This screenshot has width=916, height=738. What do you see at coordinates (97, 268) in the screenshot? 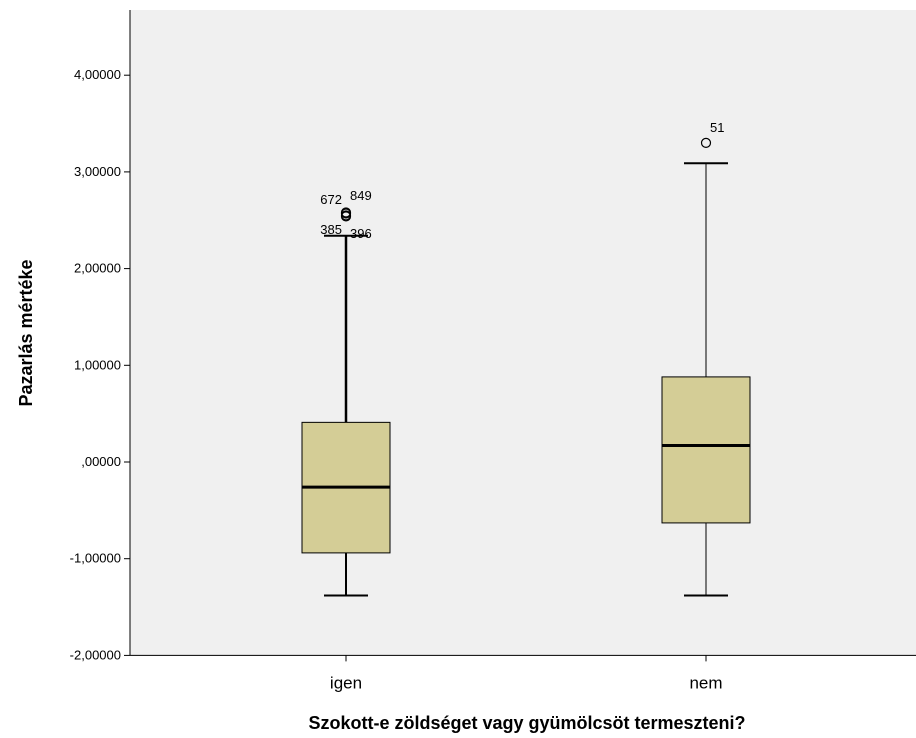
I see `y-tick-label: 2,00000` at bounding box center [97, 268].